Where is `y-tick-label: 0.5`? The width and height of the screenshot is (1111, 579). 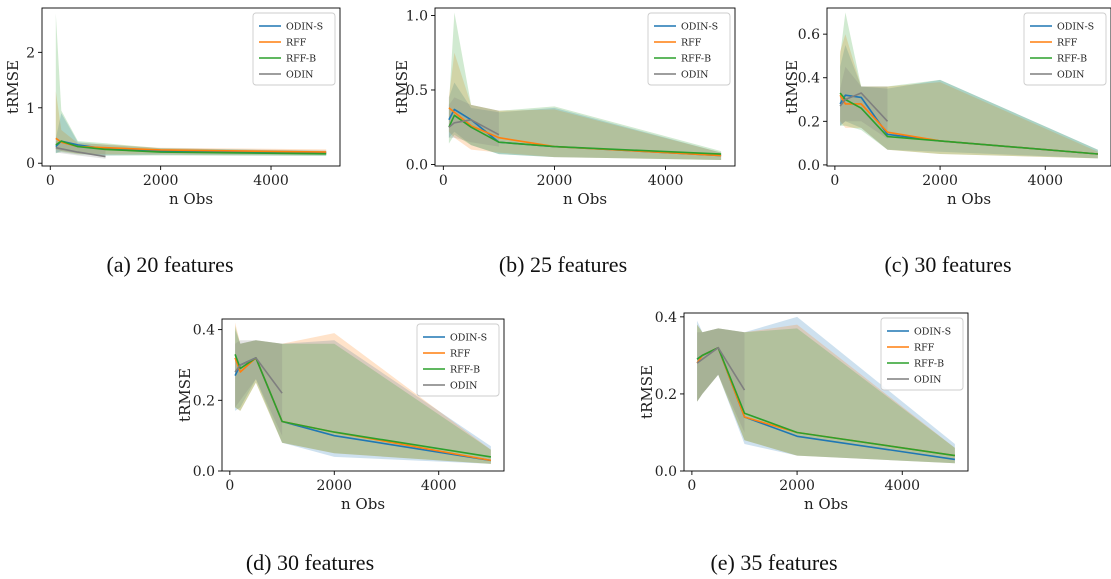
y-tick-label: 0.5 is located at coordinates (417, 91).